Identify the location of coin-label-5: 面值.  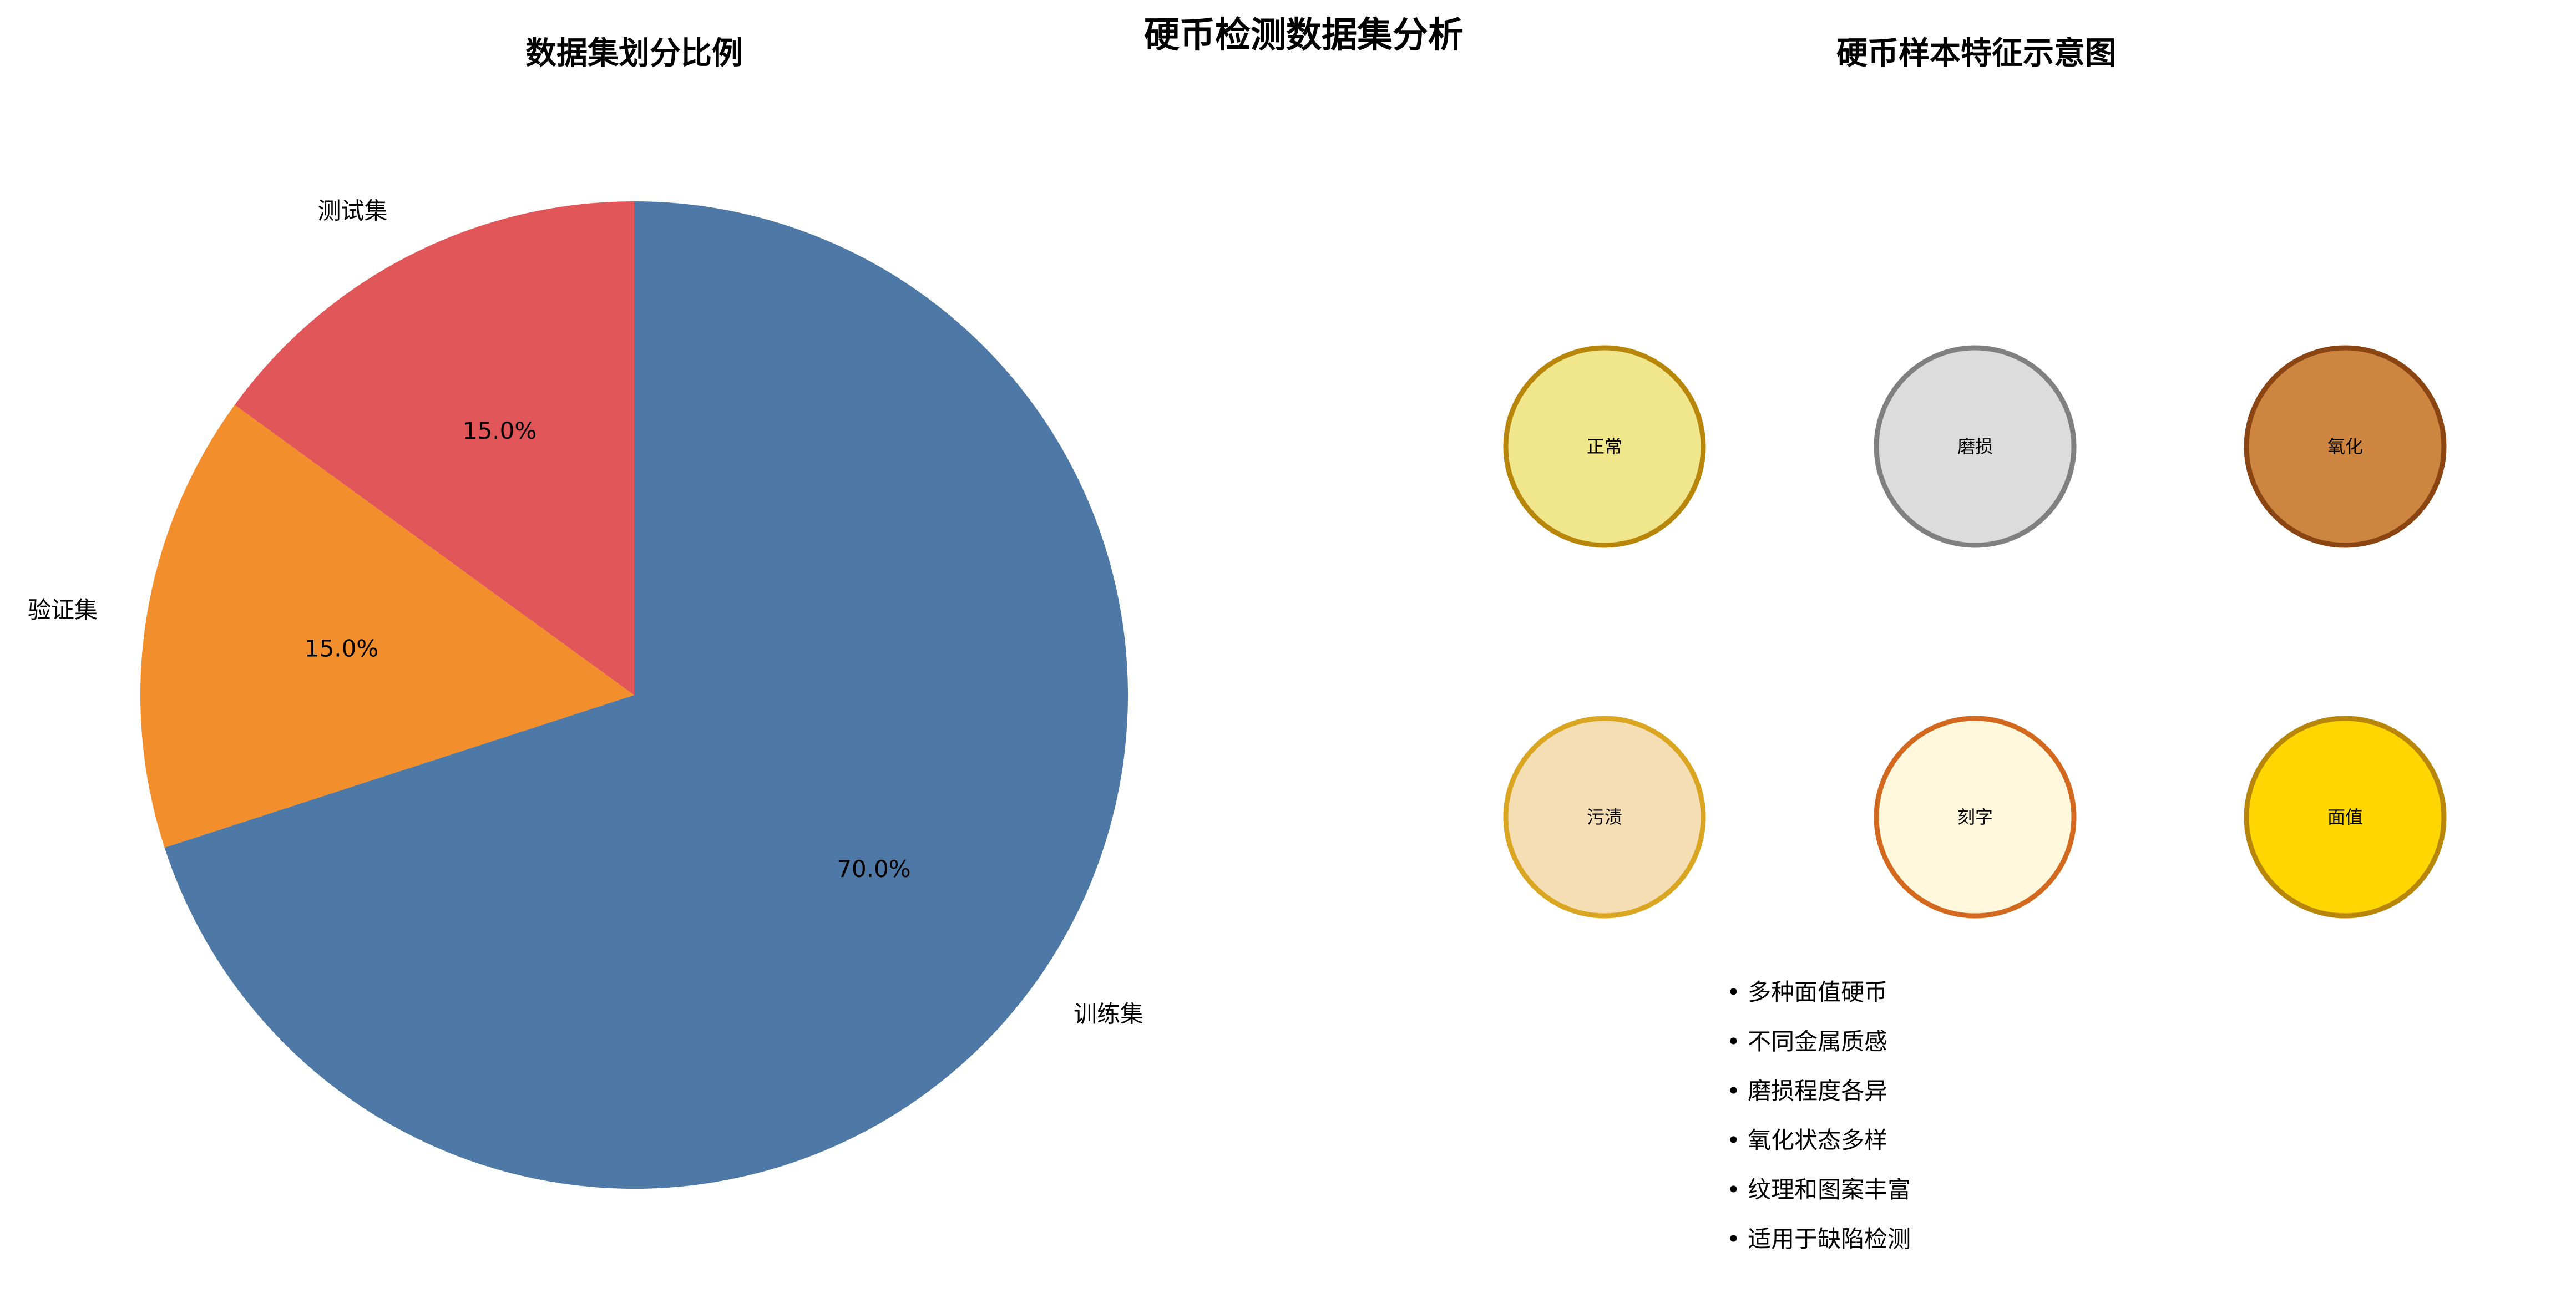
(2345, 818).